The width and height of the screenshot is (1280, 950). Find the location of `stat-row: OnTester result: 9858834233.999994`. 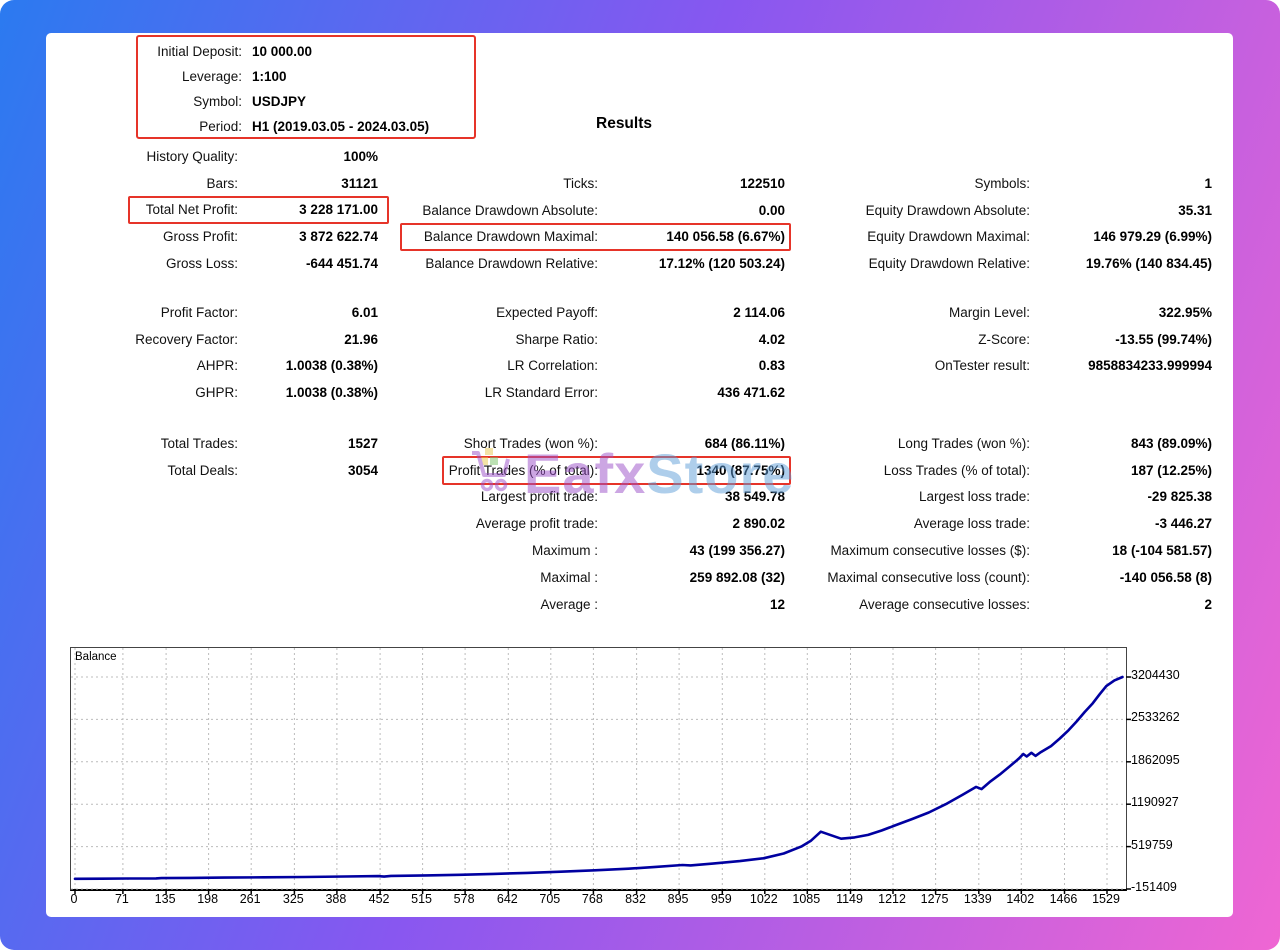

stat-row: OnTester result: 9858834233.999994 is located at coordinates (1004, 366).